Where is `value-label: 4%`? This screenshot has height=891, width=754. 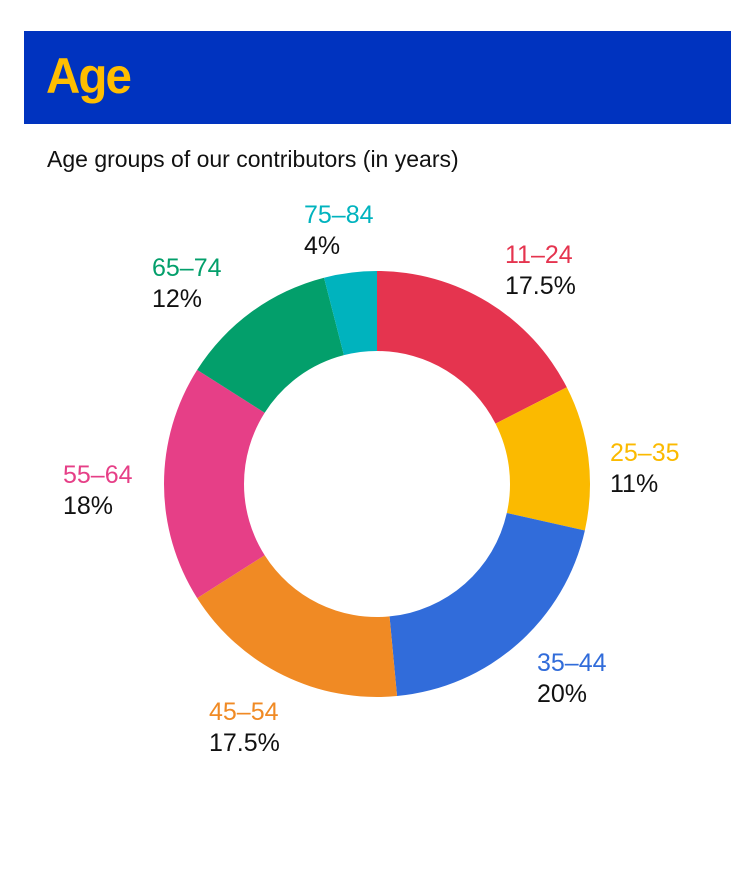 value-label: 4% is located at coordinates (322, 246).